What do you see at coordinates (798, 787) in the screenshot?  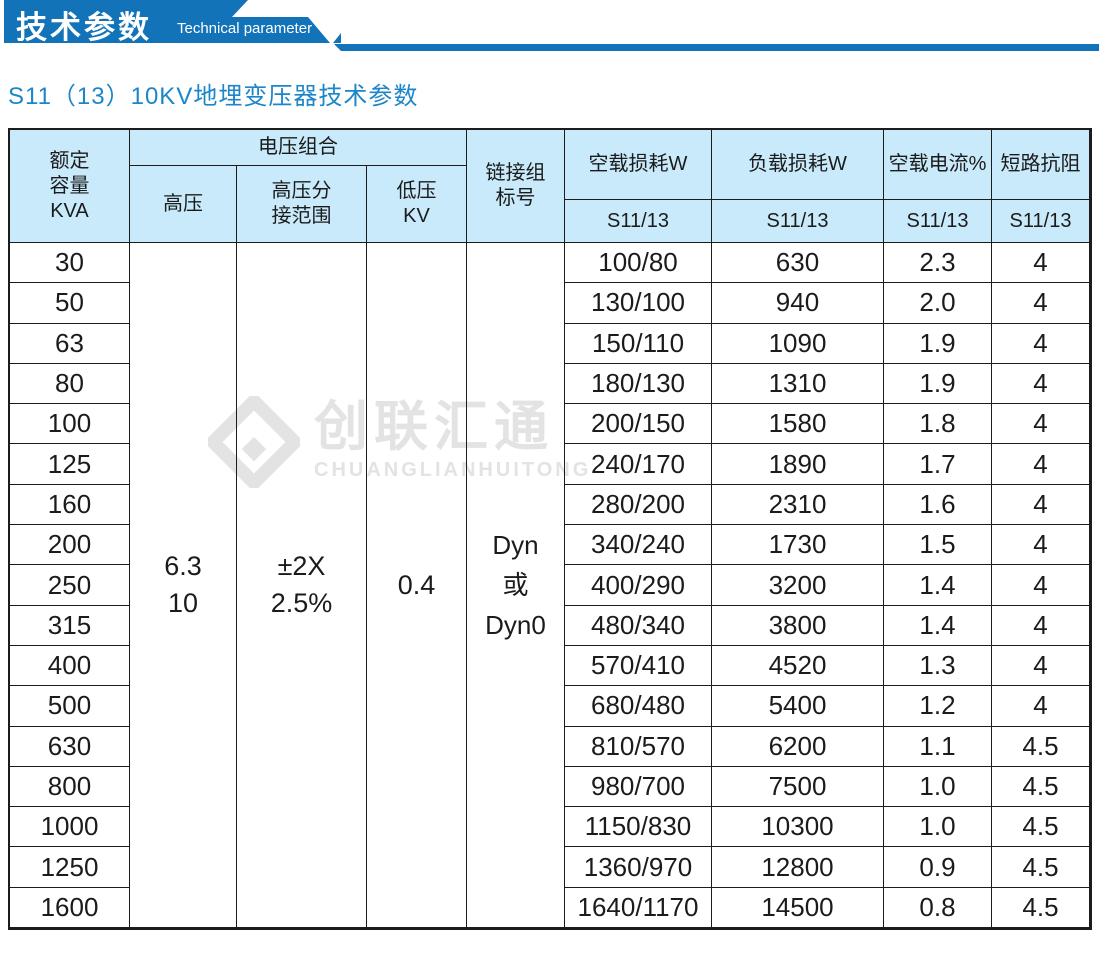 I see `cell-load-loss: 7500` at bounding box center [798, 787].